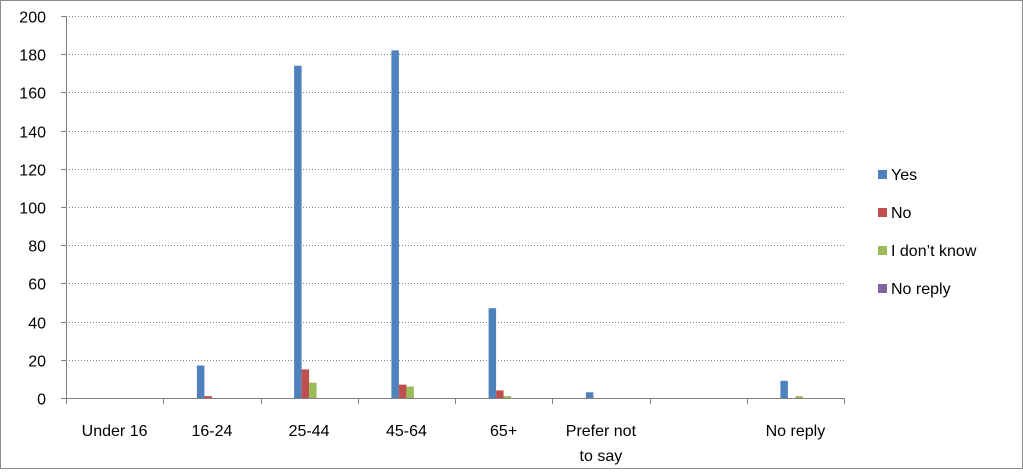 This screenshot has width=1023, height=473. I want to click on y-tick-label: 140, so click(32, 133).